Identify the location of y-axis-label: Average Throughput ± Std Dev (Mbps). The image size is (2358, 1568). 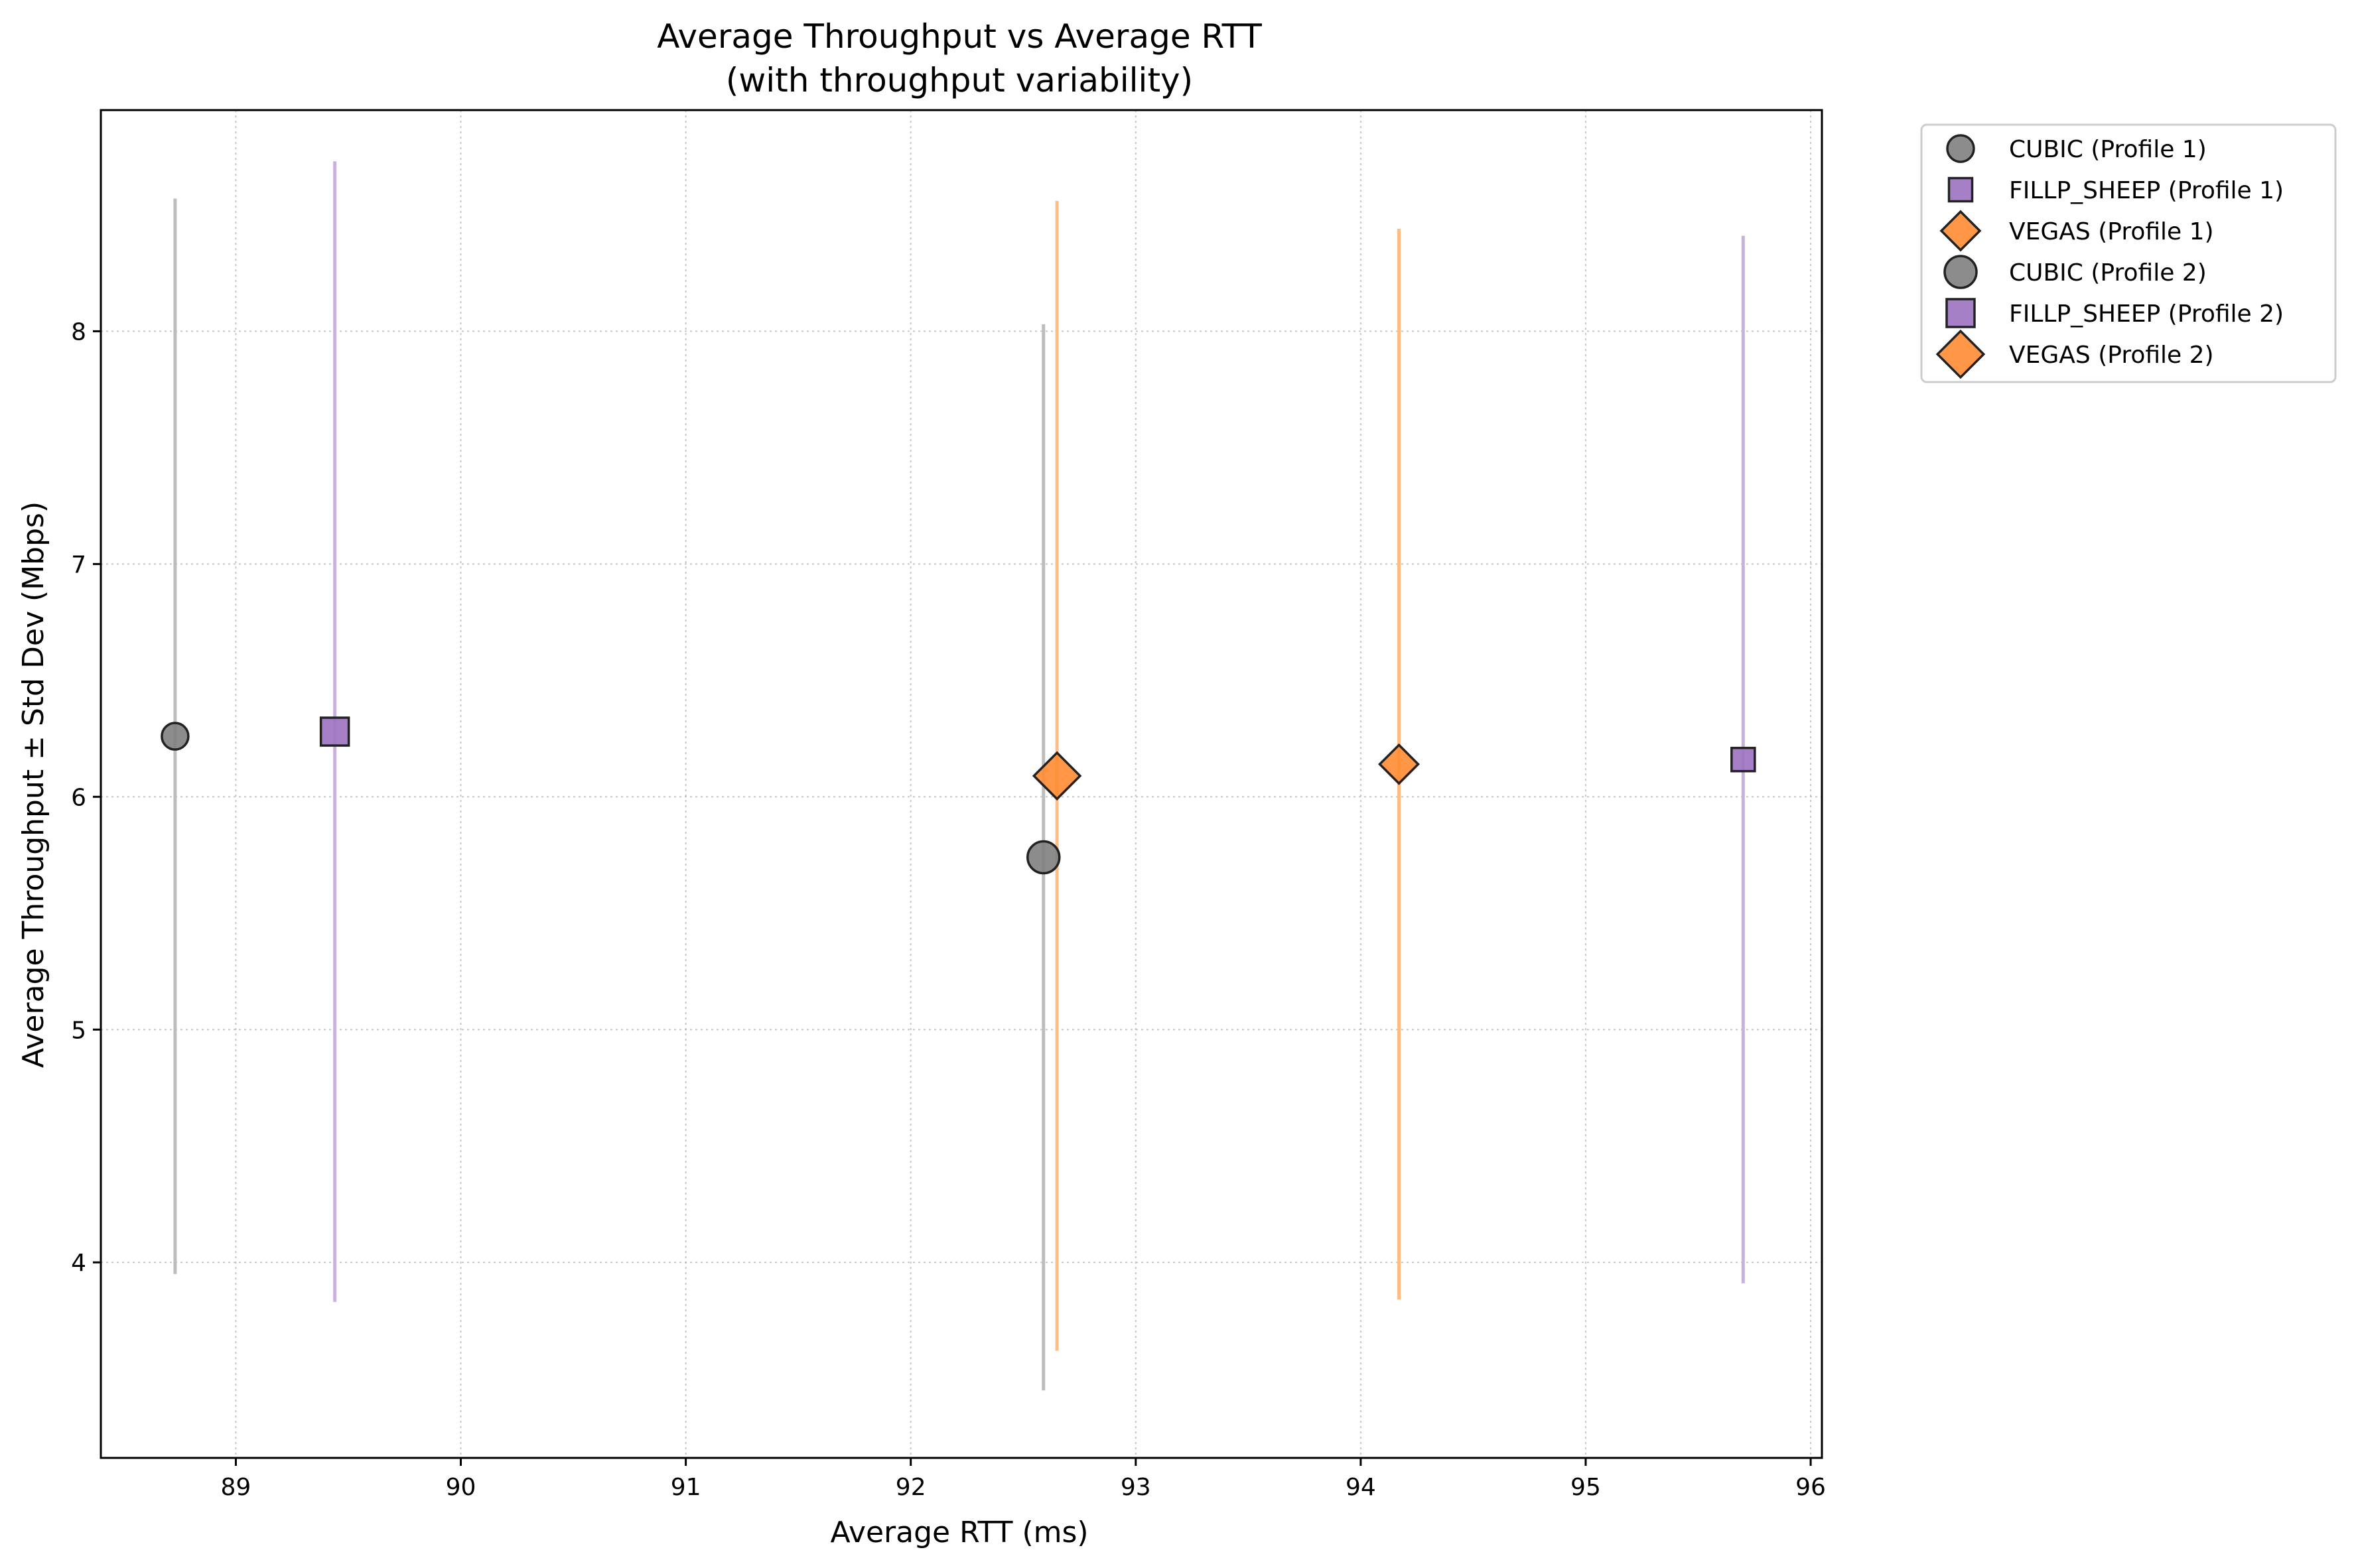
(33, 785).